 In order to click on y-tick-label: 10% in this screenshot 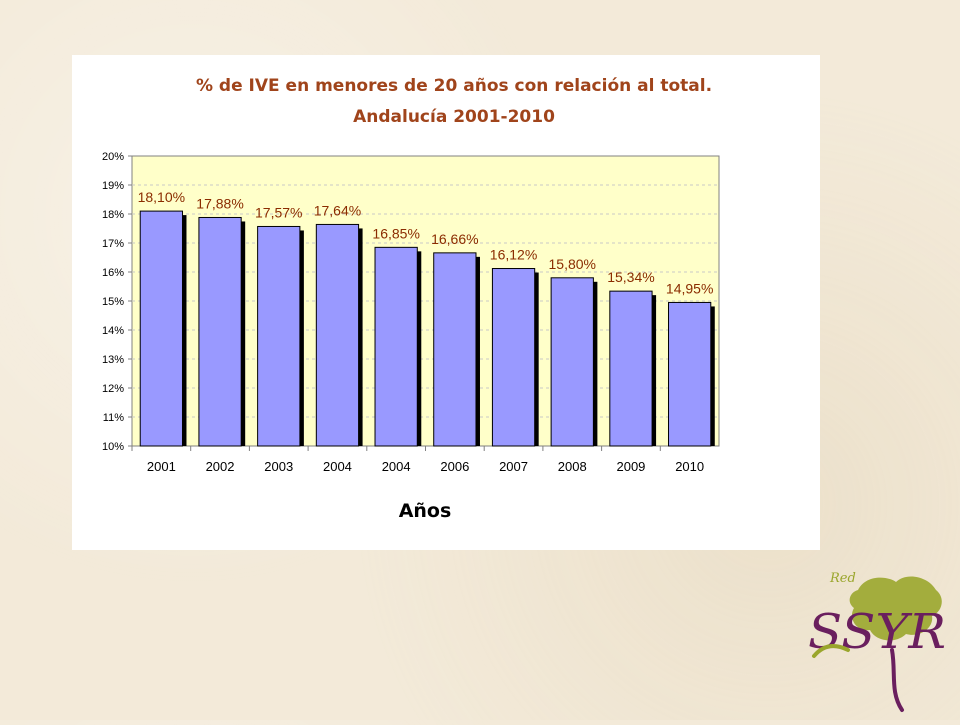, I will do `click(113, 447)`.